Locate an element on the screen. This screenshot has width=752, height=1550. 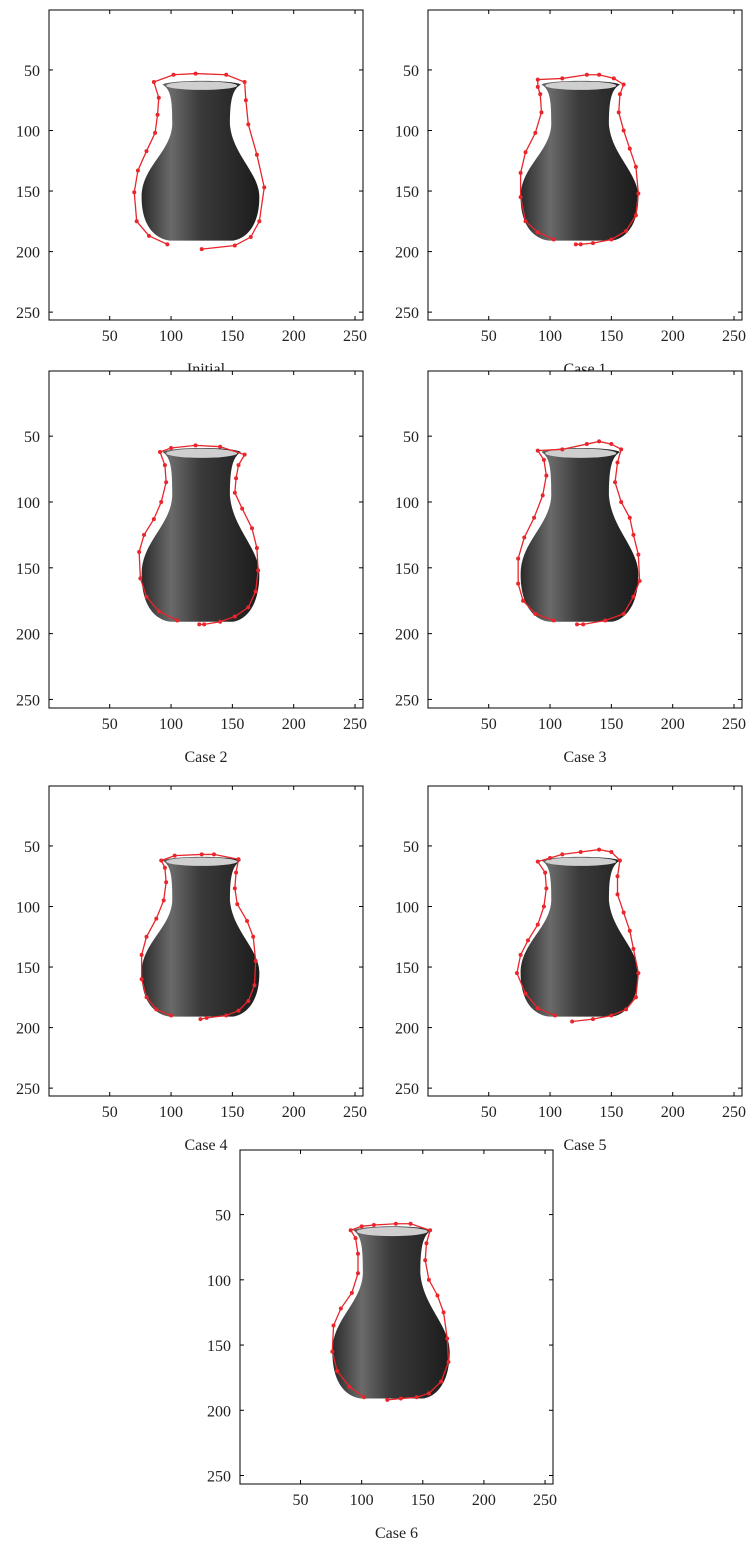
panel-caption: Case 6 is located at coordinates (396, 1533).